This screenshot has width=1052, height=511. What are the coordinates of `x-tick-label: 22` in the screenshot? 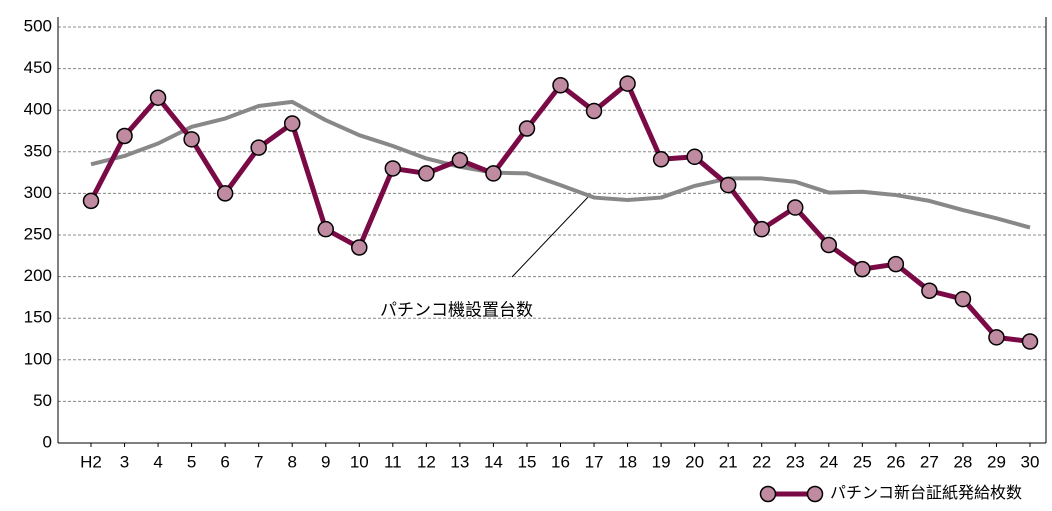 It's located at (761, 461).